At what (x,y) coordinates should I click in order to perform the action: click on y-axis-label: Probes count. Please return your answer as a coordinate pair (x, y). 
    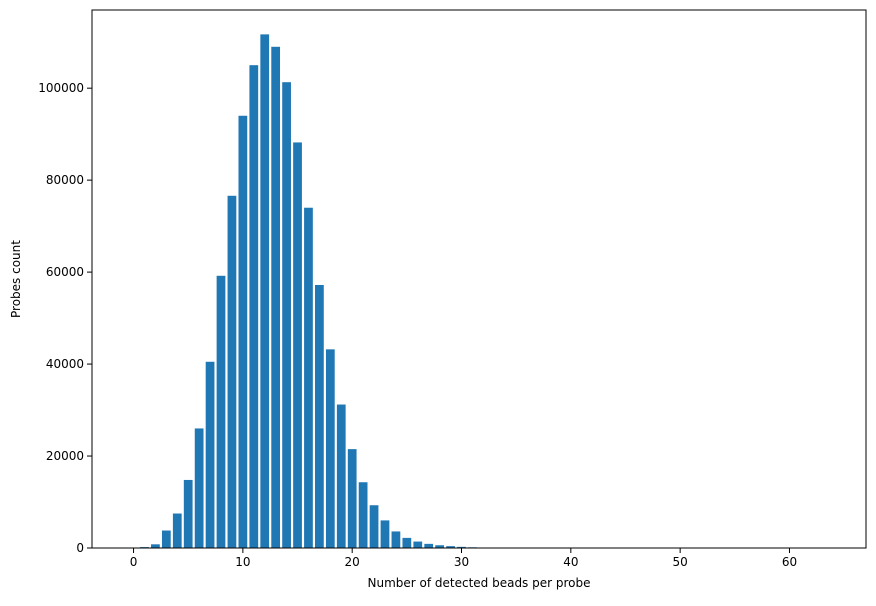
    Looking at the image, I should click on (16, 279).